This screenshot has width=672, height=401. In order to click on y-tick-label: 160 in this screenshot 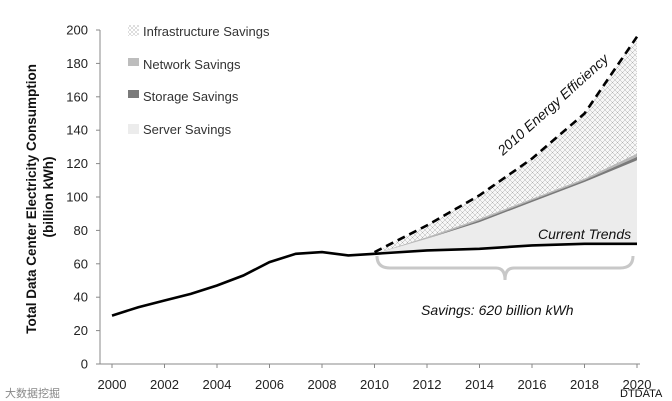, I will do `click(77, 96)`.